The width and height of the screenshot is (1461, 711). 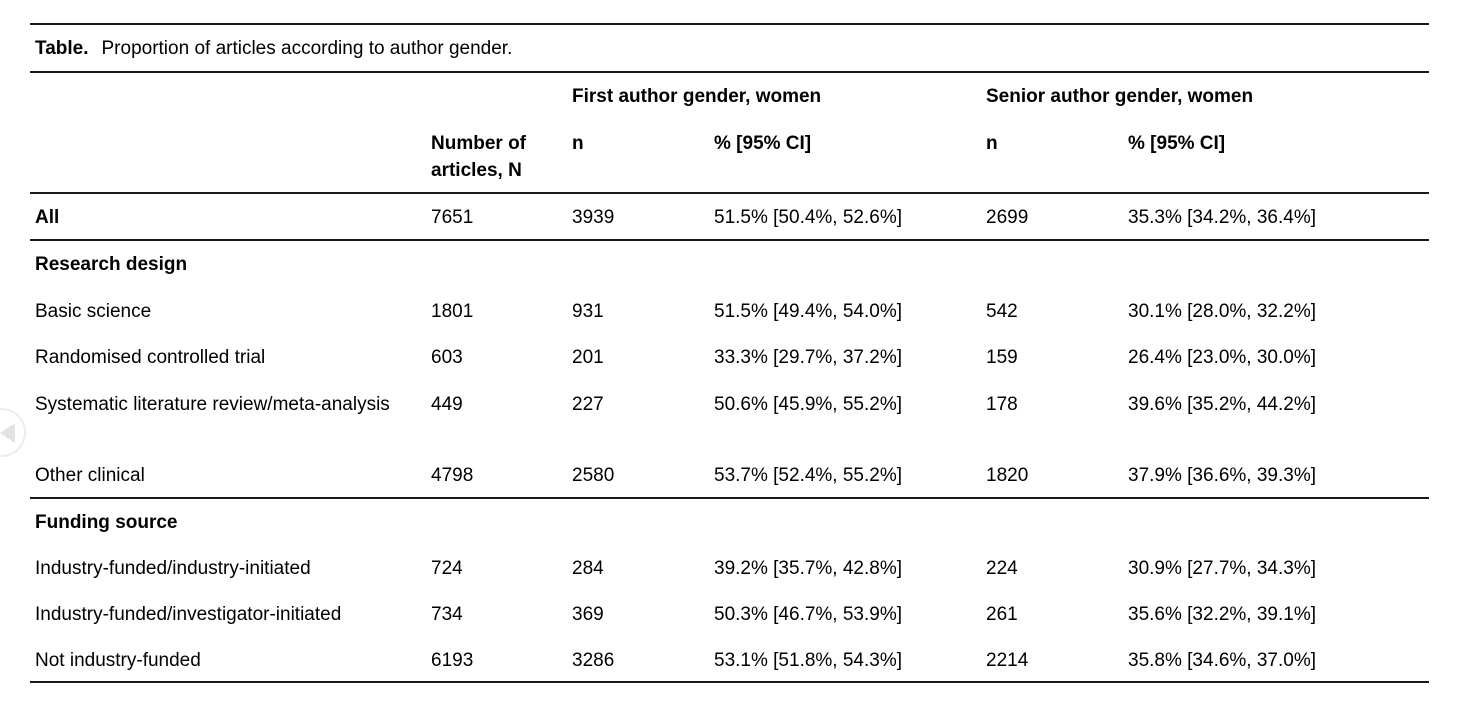 I want to click on row-label: Other clinical, so click(x=230, y=475).